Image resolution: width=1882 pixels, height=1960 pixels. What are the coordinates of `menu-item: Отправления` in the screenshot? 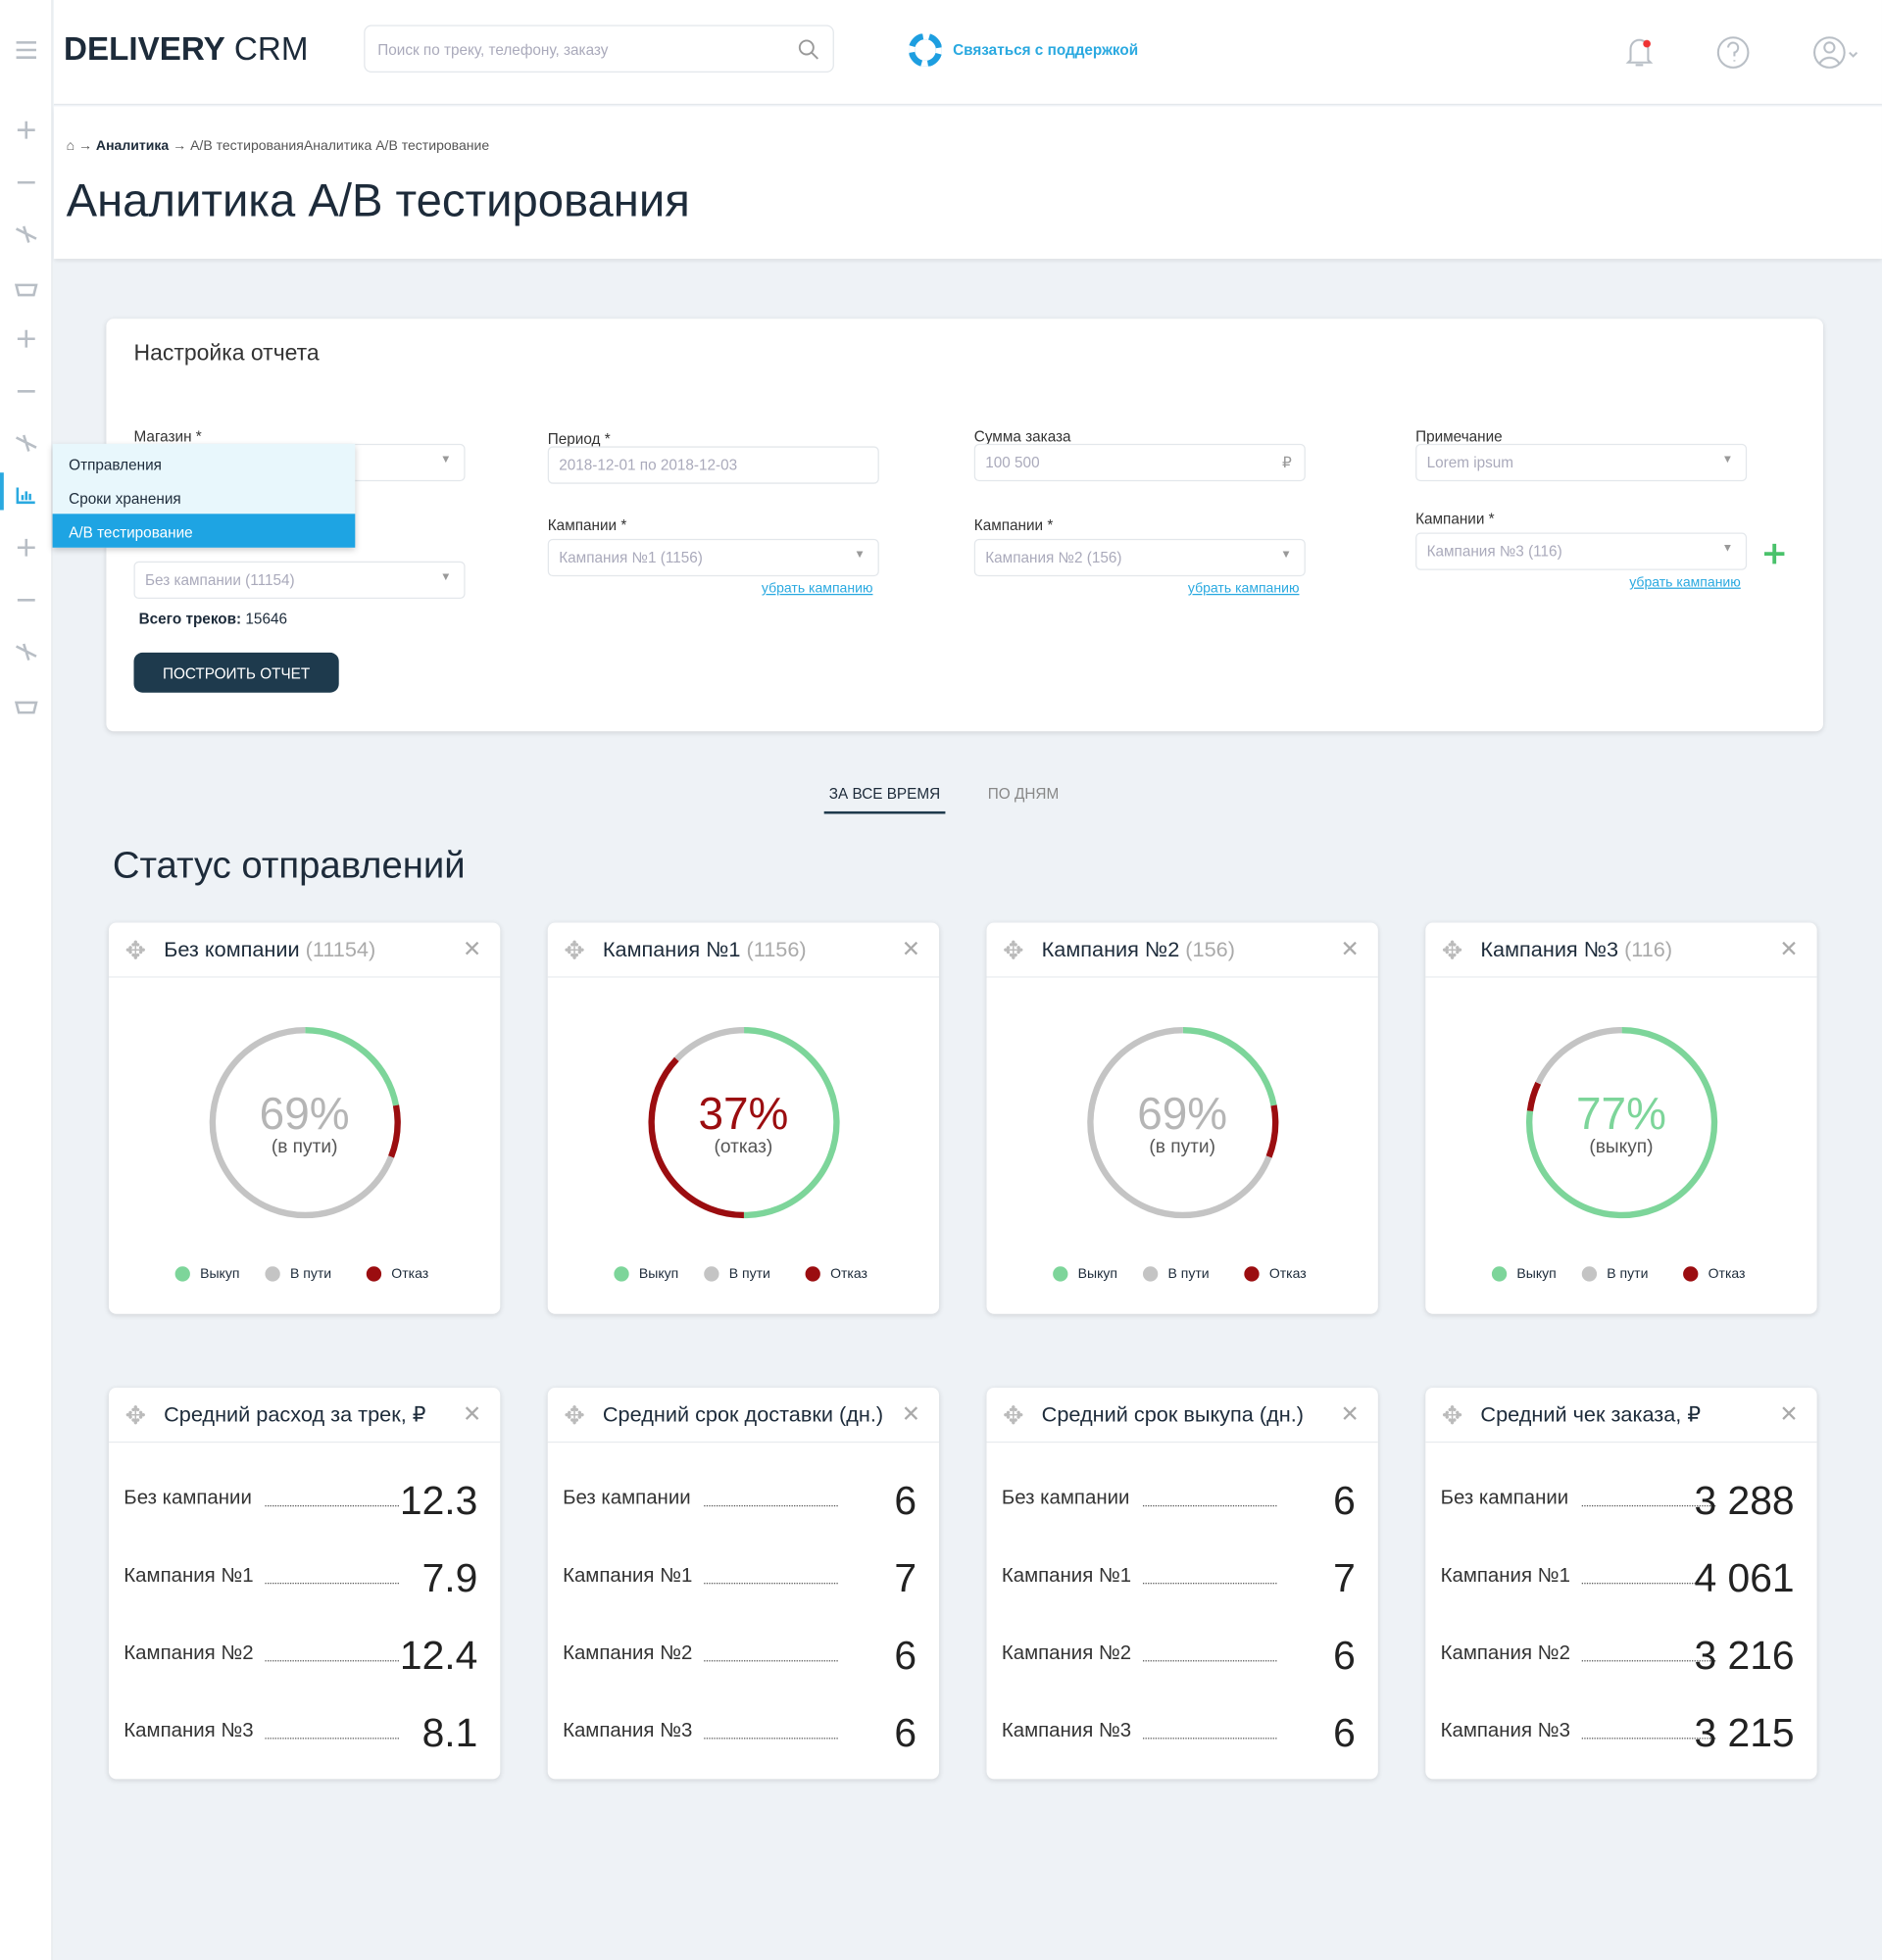 It's located at (116, 465).